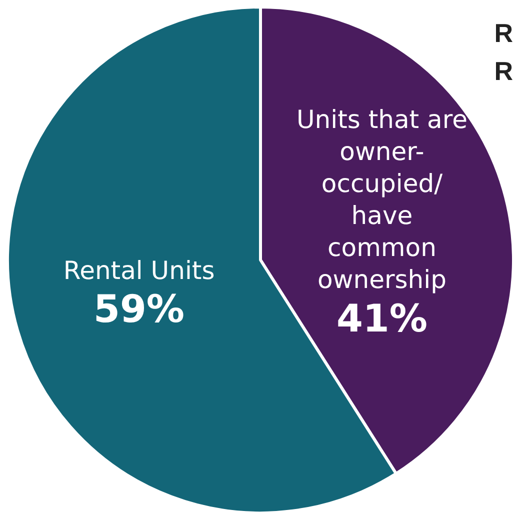  Describe the element at coordinates (139, 270) in the screenshot. I see `slice-label: Rental Units` at that location.